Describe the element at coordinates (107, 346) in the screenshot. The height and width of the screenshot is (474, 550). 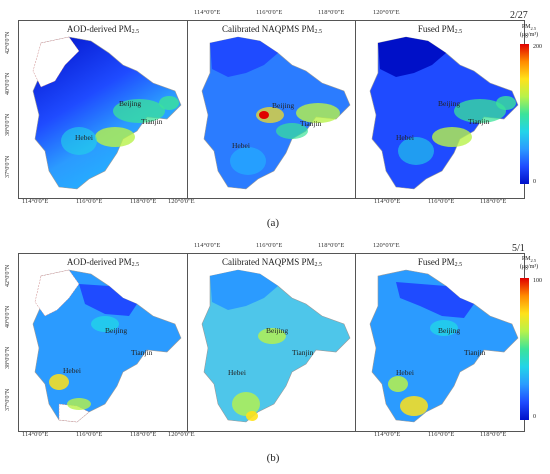
I see `pm25-map-aod` at that location.